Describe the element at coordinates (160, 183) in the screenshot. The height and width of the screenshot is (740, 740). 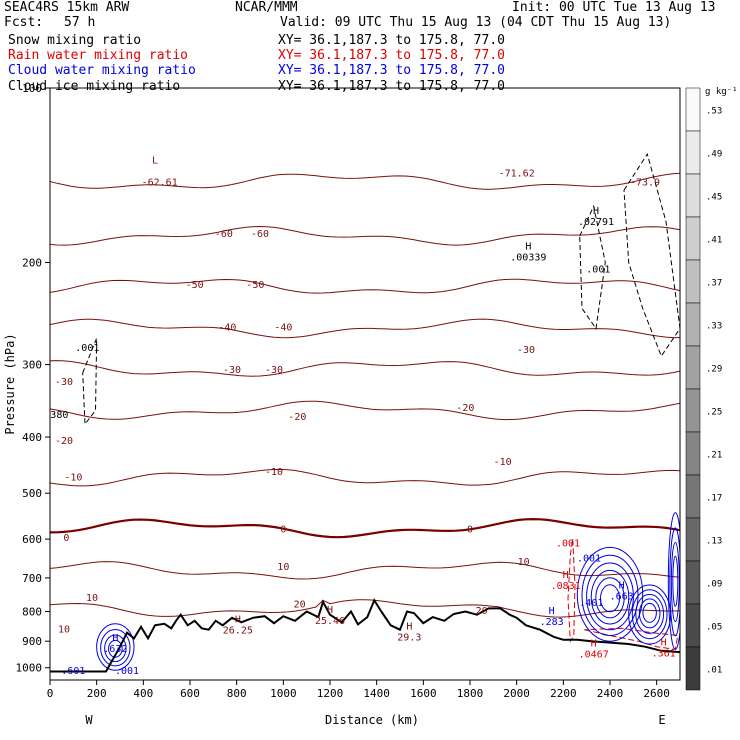
I see `isotherm-label: -62.61` at that location.